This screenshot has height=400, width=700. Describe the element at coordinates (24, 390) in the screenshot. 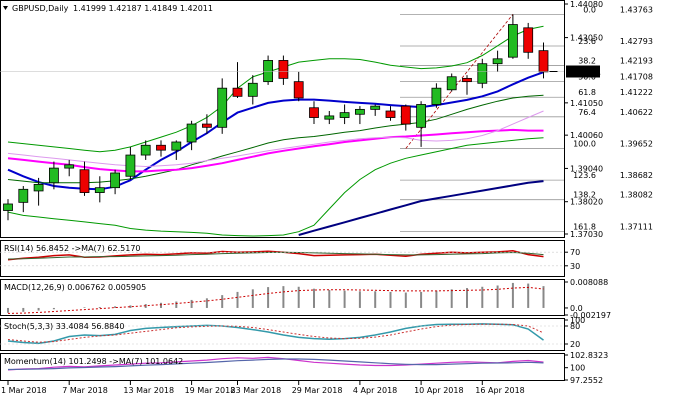

I see `x-tick-label: 1 Mar 2018` at that location.